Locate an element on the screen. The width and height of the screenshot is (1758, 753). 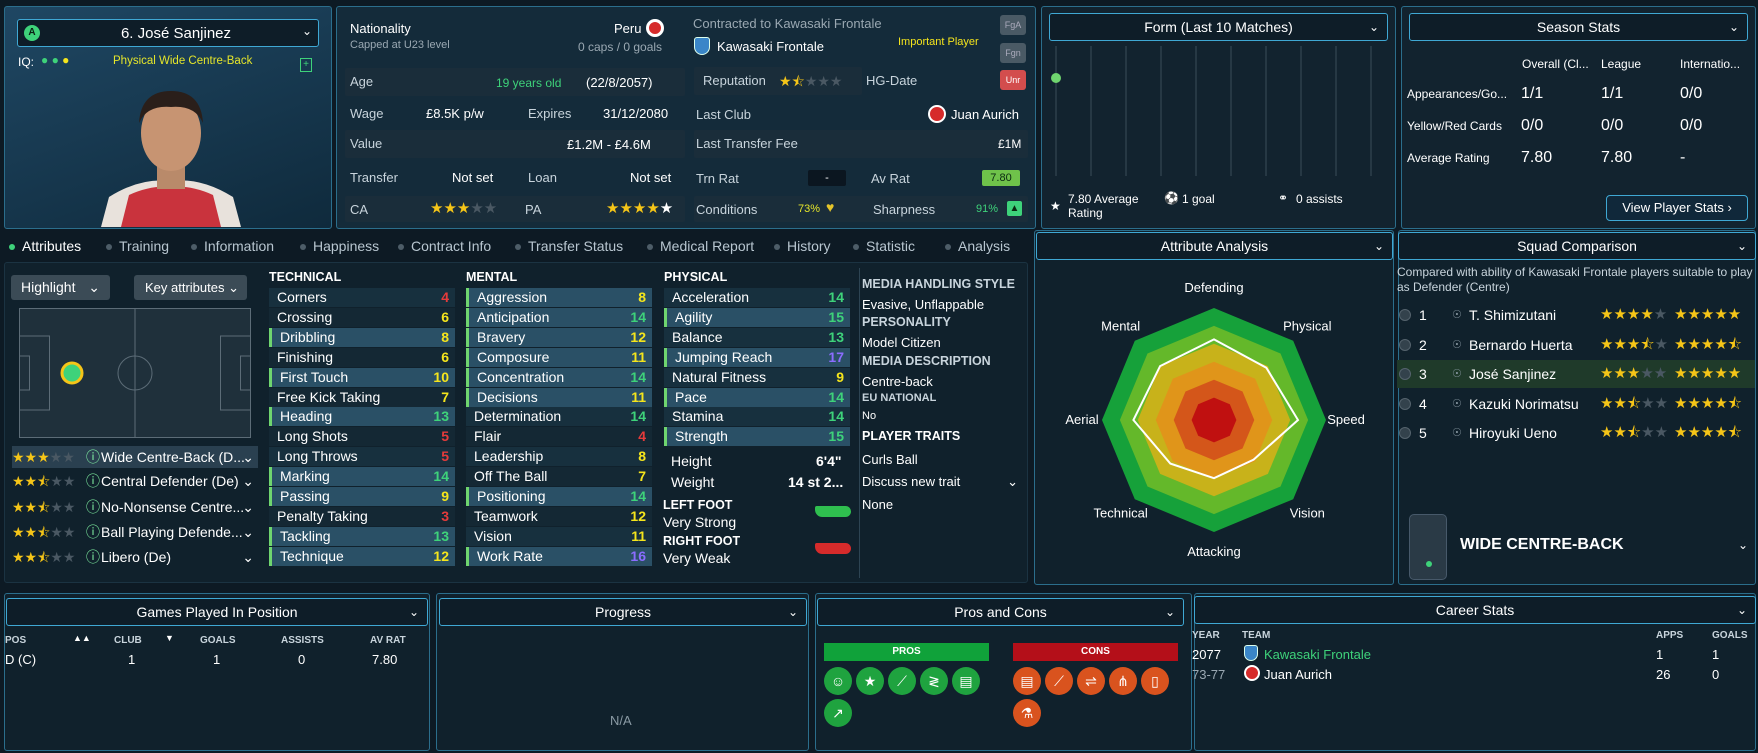
tab-happiness: Happiness is located at coordinates (339, 246).